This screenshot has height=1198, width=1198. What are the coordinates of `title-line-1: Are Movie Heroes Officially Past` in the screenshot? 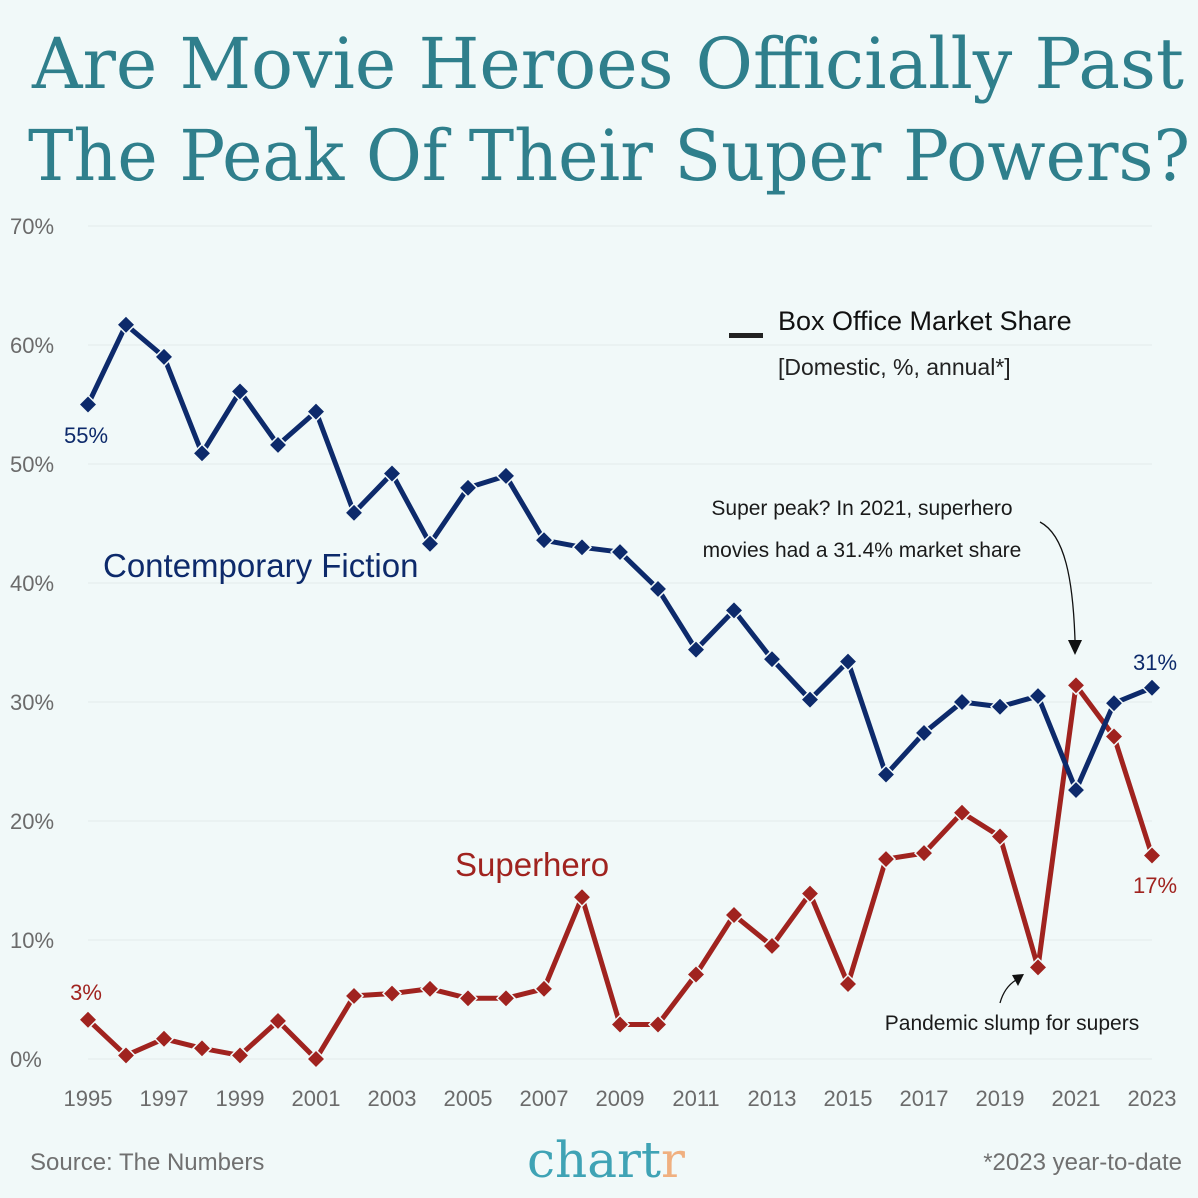 It's located at (607, 64).